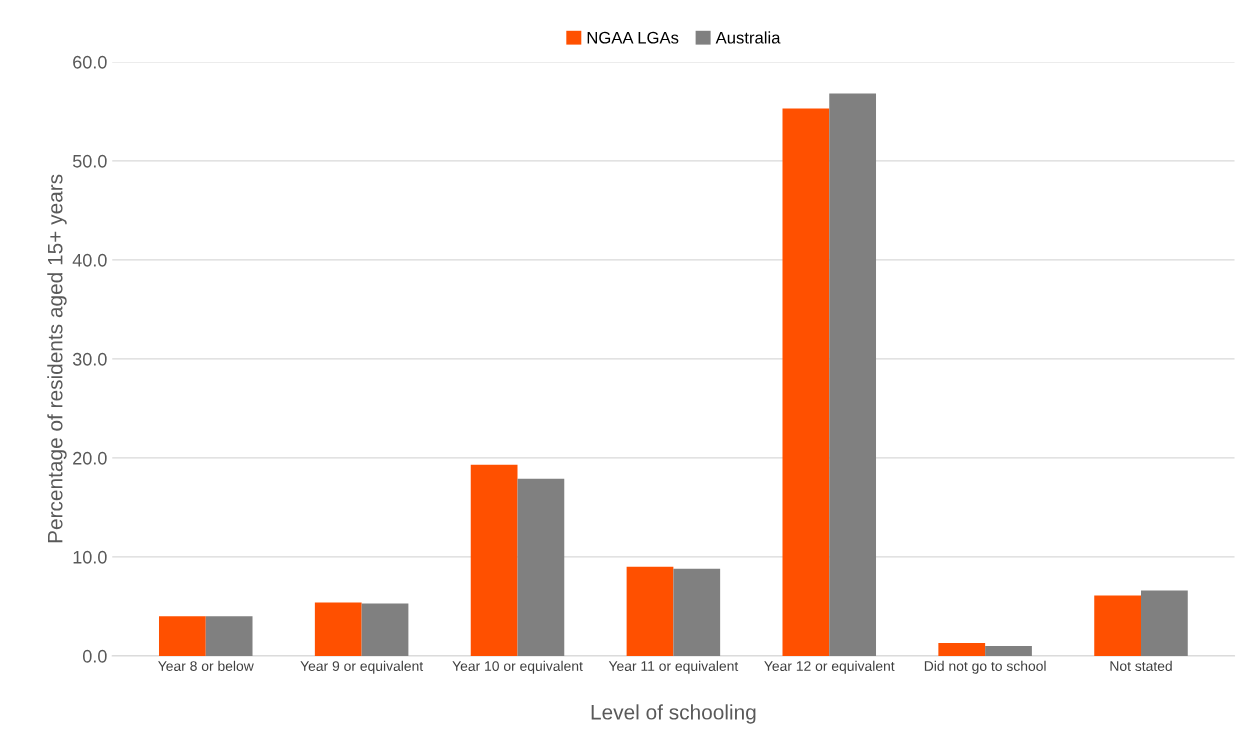 Image resolution: width=1247 pixels, height=737 pixels. Describe the element at coordinates (362, 667) in the screenshot. I see `x-tick-label: Year 9 or equivalent` at that location.